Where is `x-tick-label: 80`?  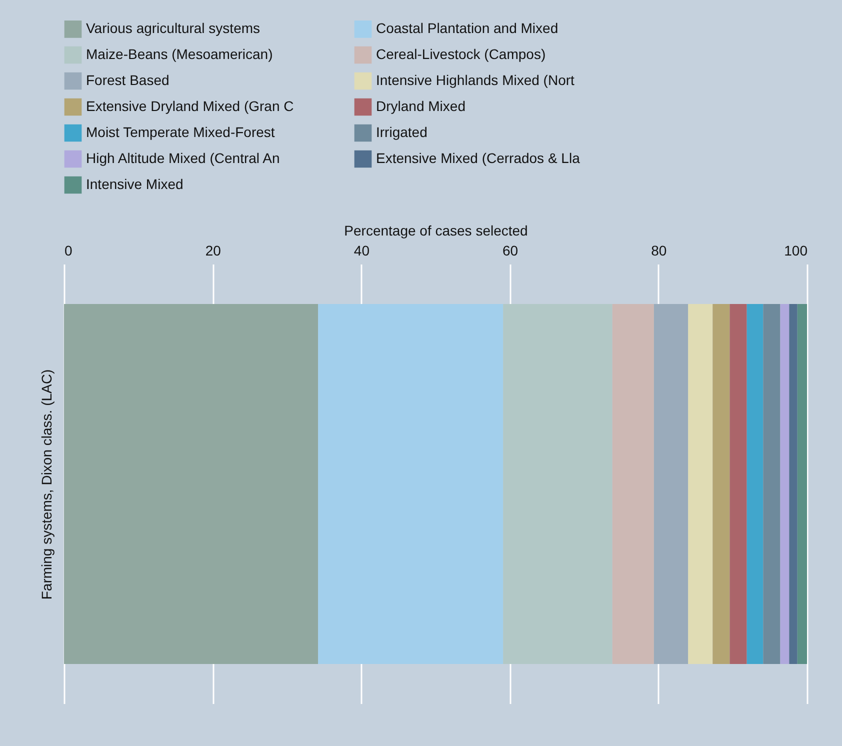
x-tick-label: 80 is located at coordinates (659, 250).